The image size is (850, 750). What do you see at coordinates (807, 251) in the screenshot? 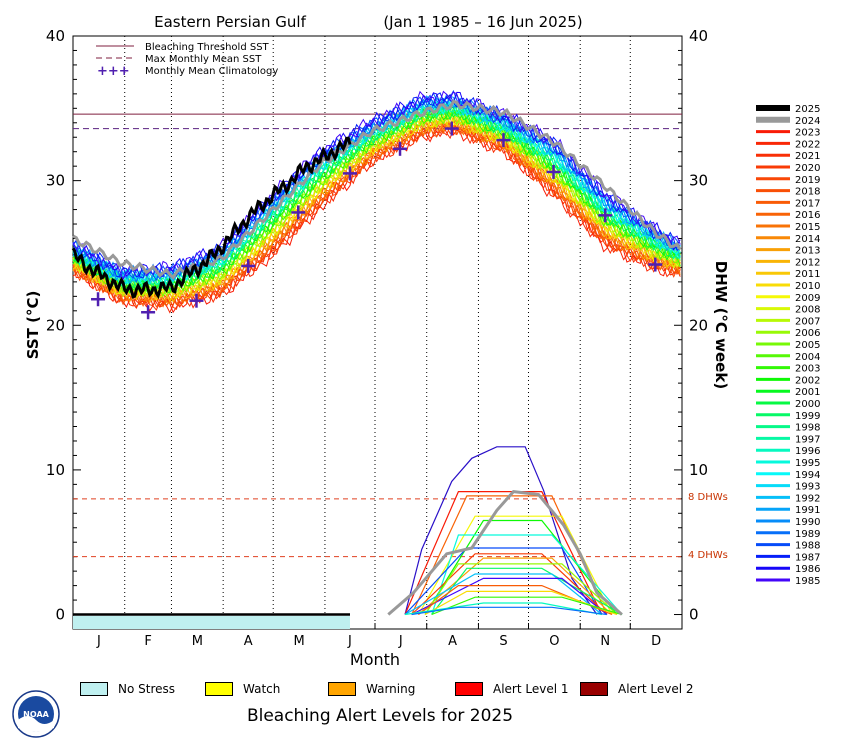
I see `year-legend-label-2013: 2013` at bounding box center [807, 251].